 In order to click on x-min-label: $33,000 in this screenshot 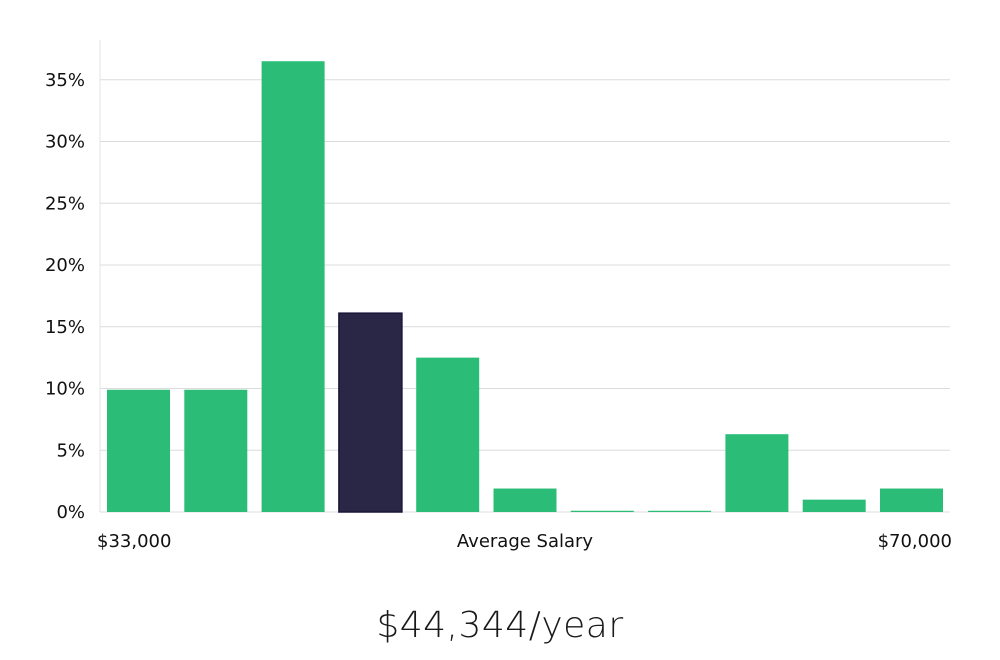, I will do `click(134, 541)`.